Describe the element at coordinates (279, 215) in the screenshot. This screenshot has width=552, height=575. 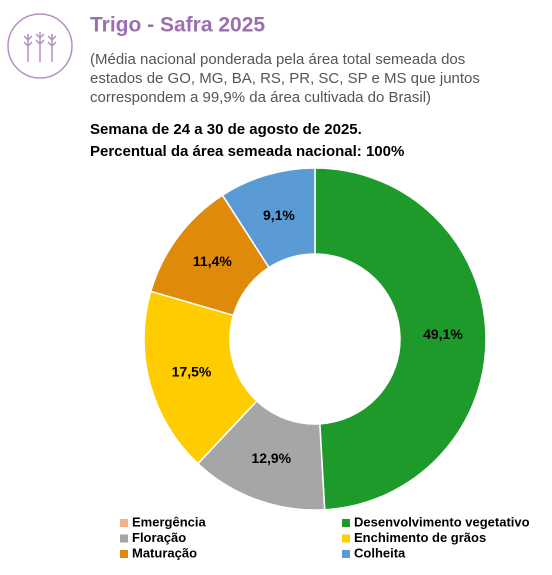
I see `data-label: 9,1%` at that location.